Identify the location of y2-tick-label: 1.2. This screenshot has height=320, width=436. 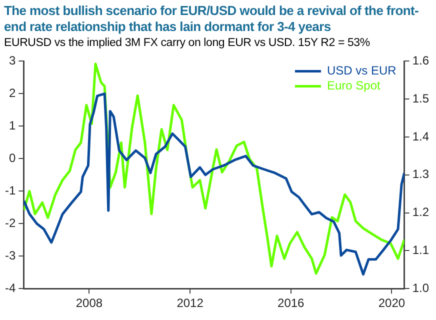
(421, 212).